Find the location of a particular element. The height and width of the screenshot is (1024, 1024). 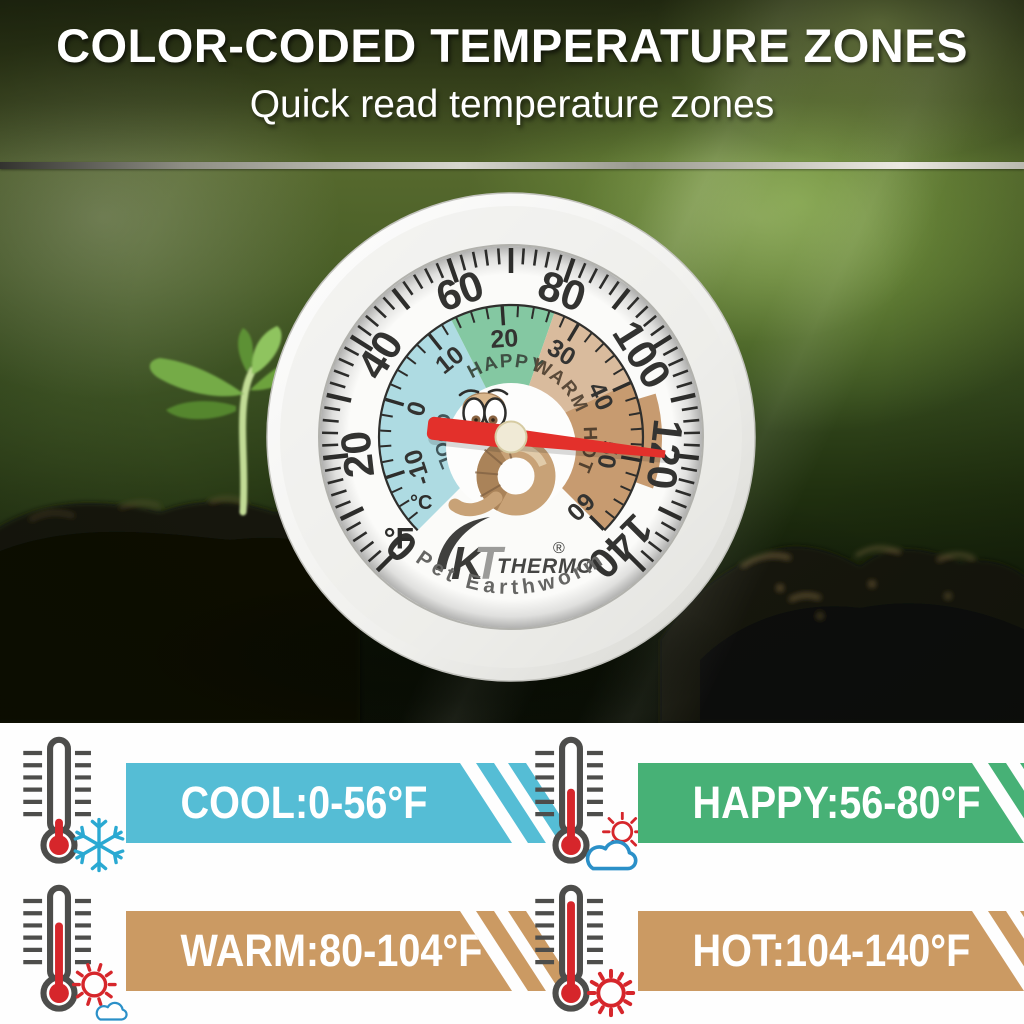

legend-row-cool: COOL:0-56°F is located at coordinates (289, 803).